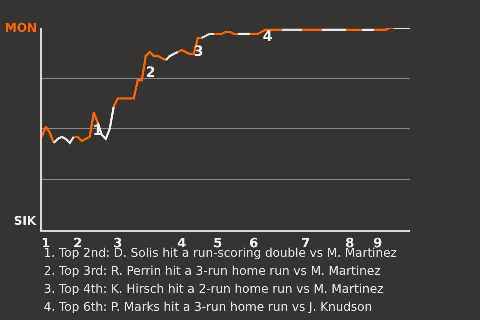 This screenshot has height=320, width=480. What do you see at coordinates (199, 52) in the screenshot?
I see `annotation: 3` at bounding box center [199, 52].